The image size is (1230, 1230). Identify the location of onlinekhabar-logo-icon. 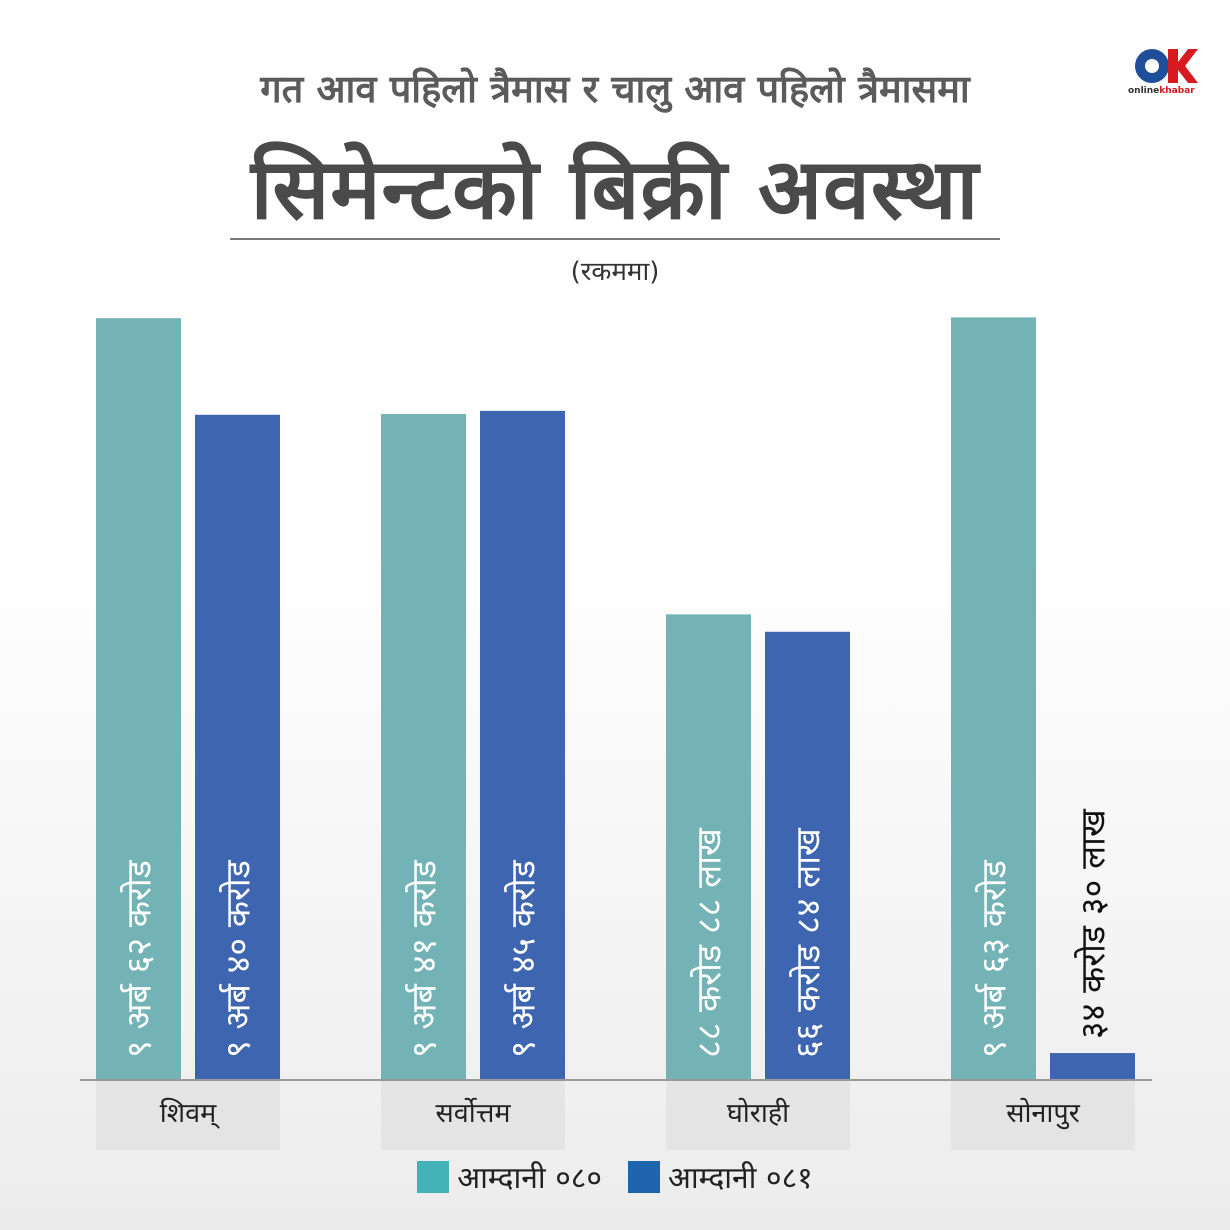
(1166, 66).